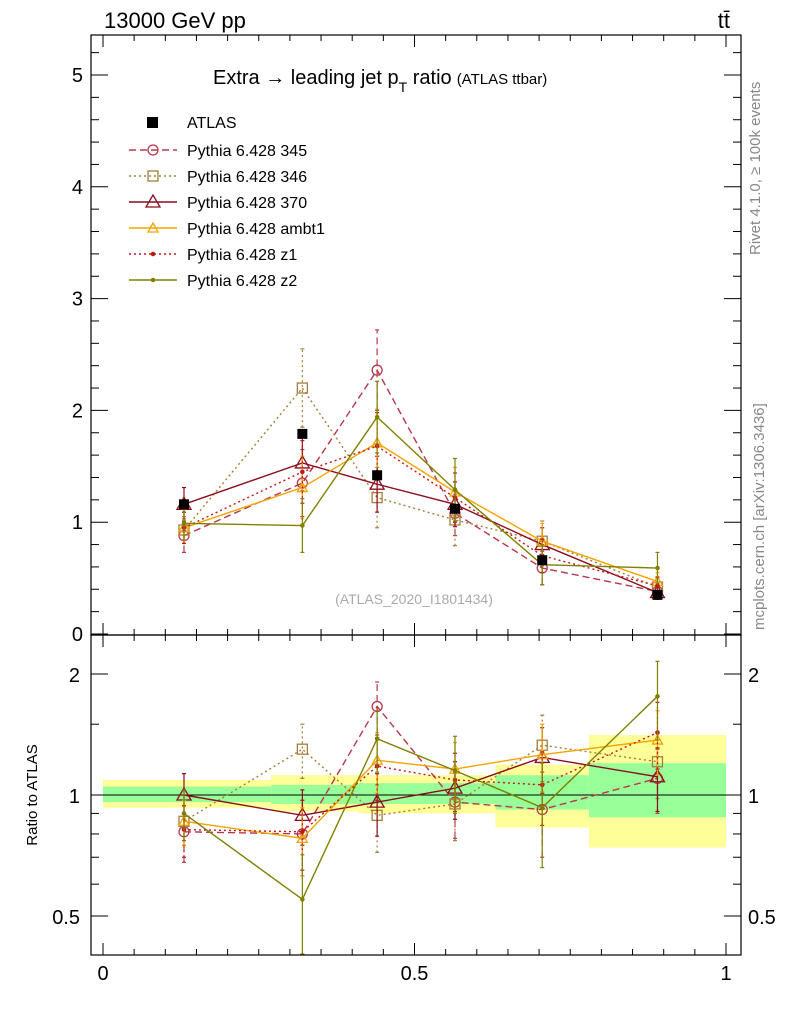 This screenshot has height=1024, width=786. Describe the element at coordinates (762, 918) in the screenshot. I see `ratio-y-tick-label-right: 0.5` at that location.